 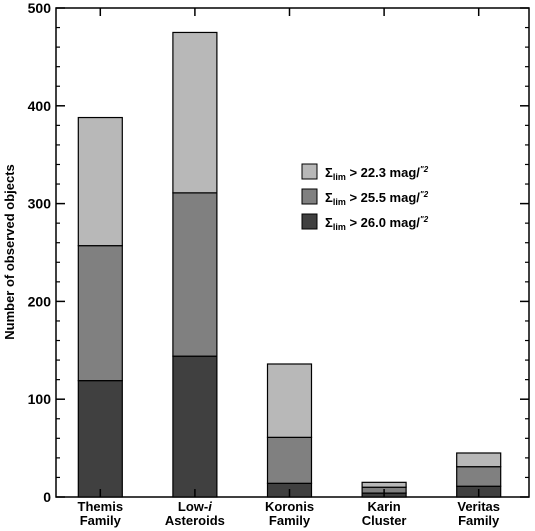 What do you see at coordinates (377, 198) in the screenshot?
I see `legend-label: Σlim > 25.5 mag/"2` at bounding box center [377, 198].